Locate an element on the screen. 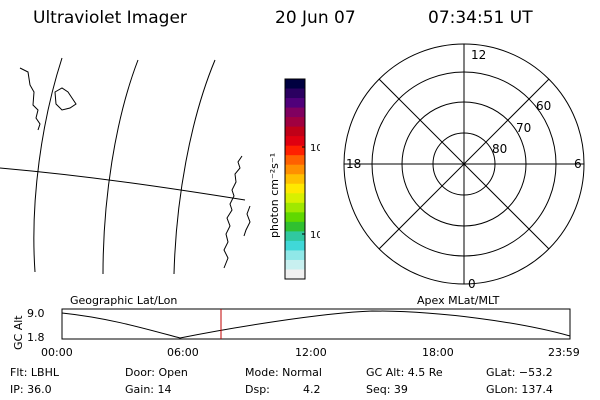 Image resolution: width=600 pixels, height=400 pixels. time-tick-label: 18:00 is located at coordinates (438, 352).